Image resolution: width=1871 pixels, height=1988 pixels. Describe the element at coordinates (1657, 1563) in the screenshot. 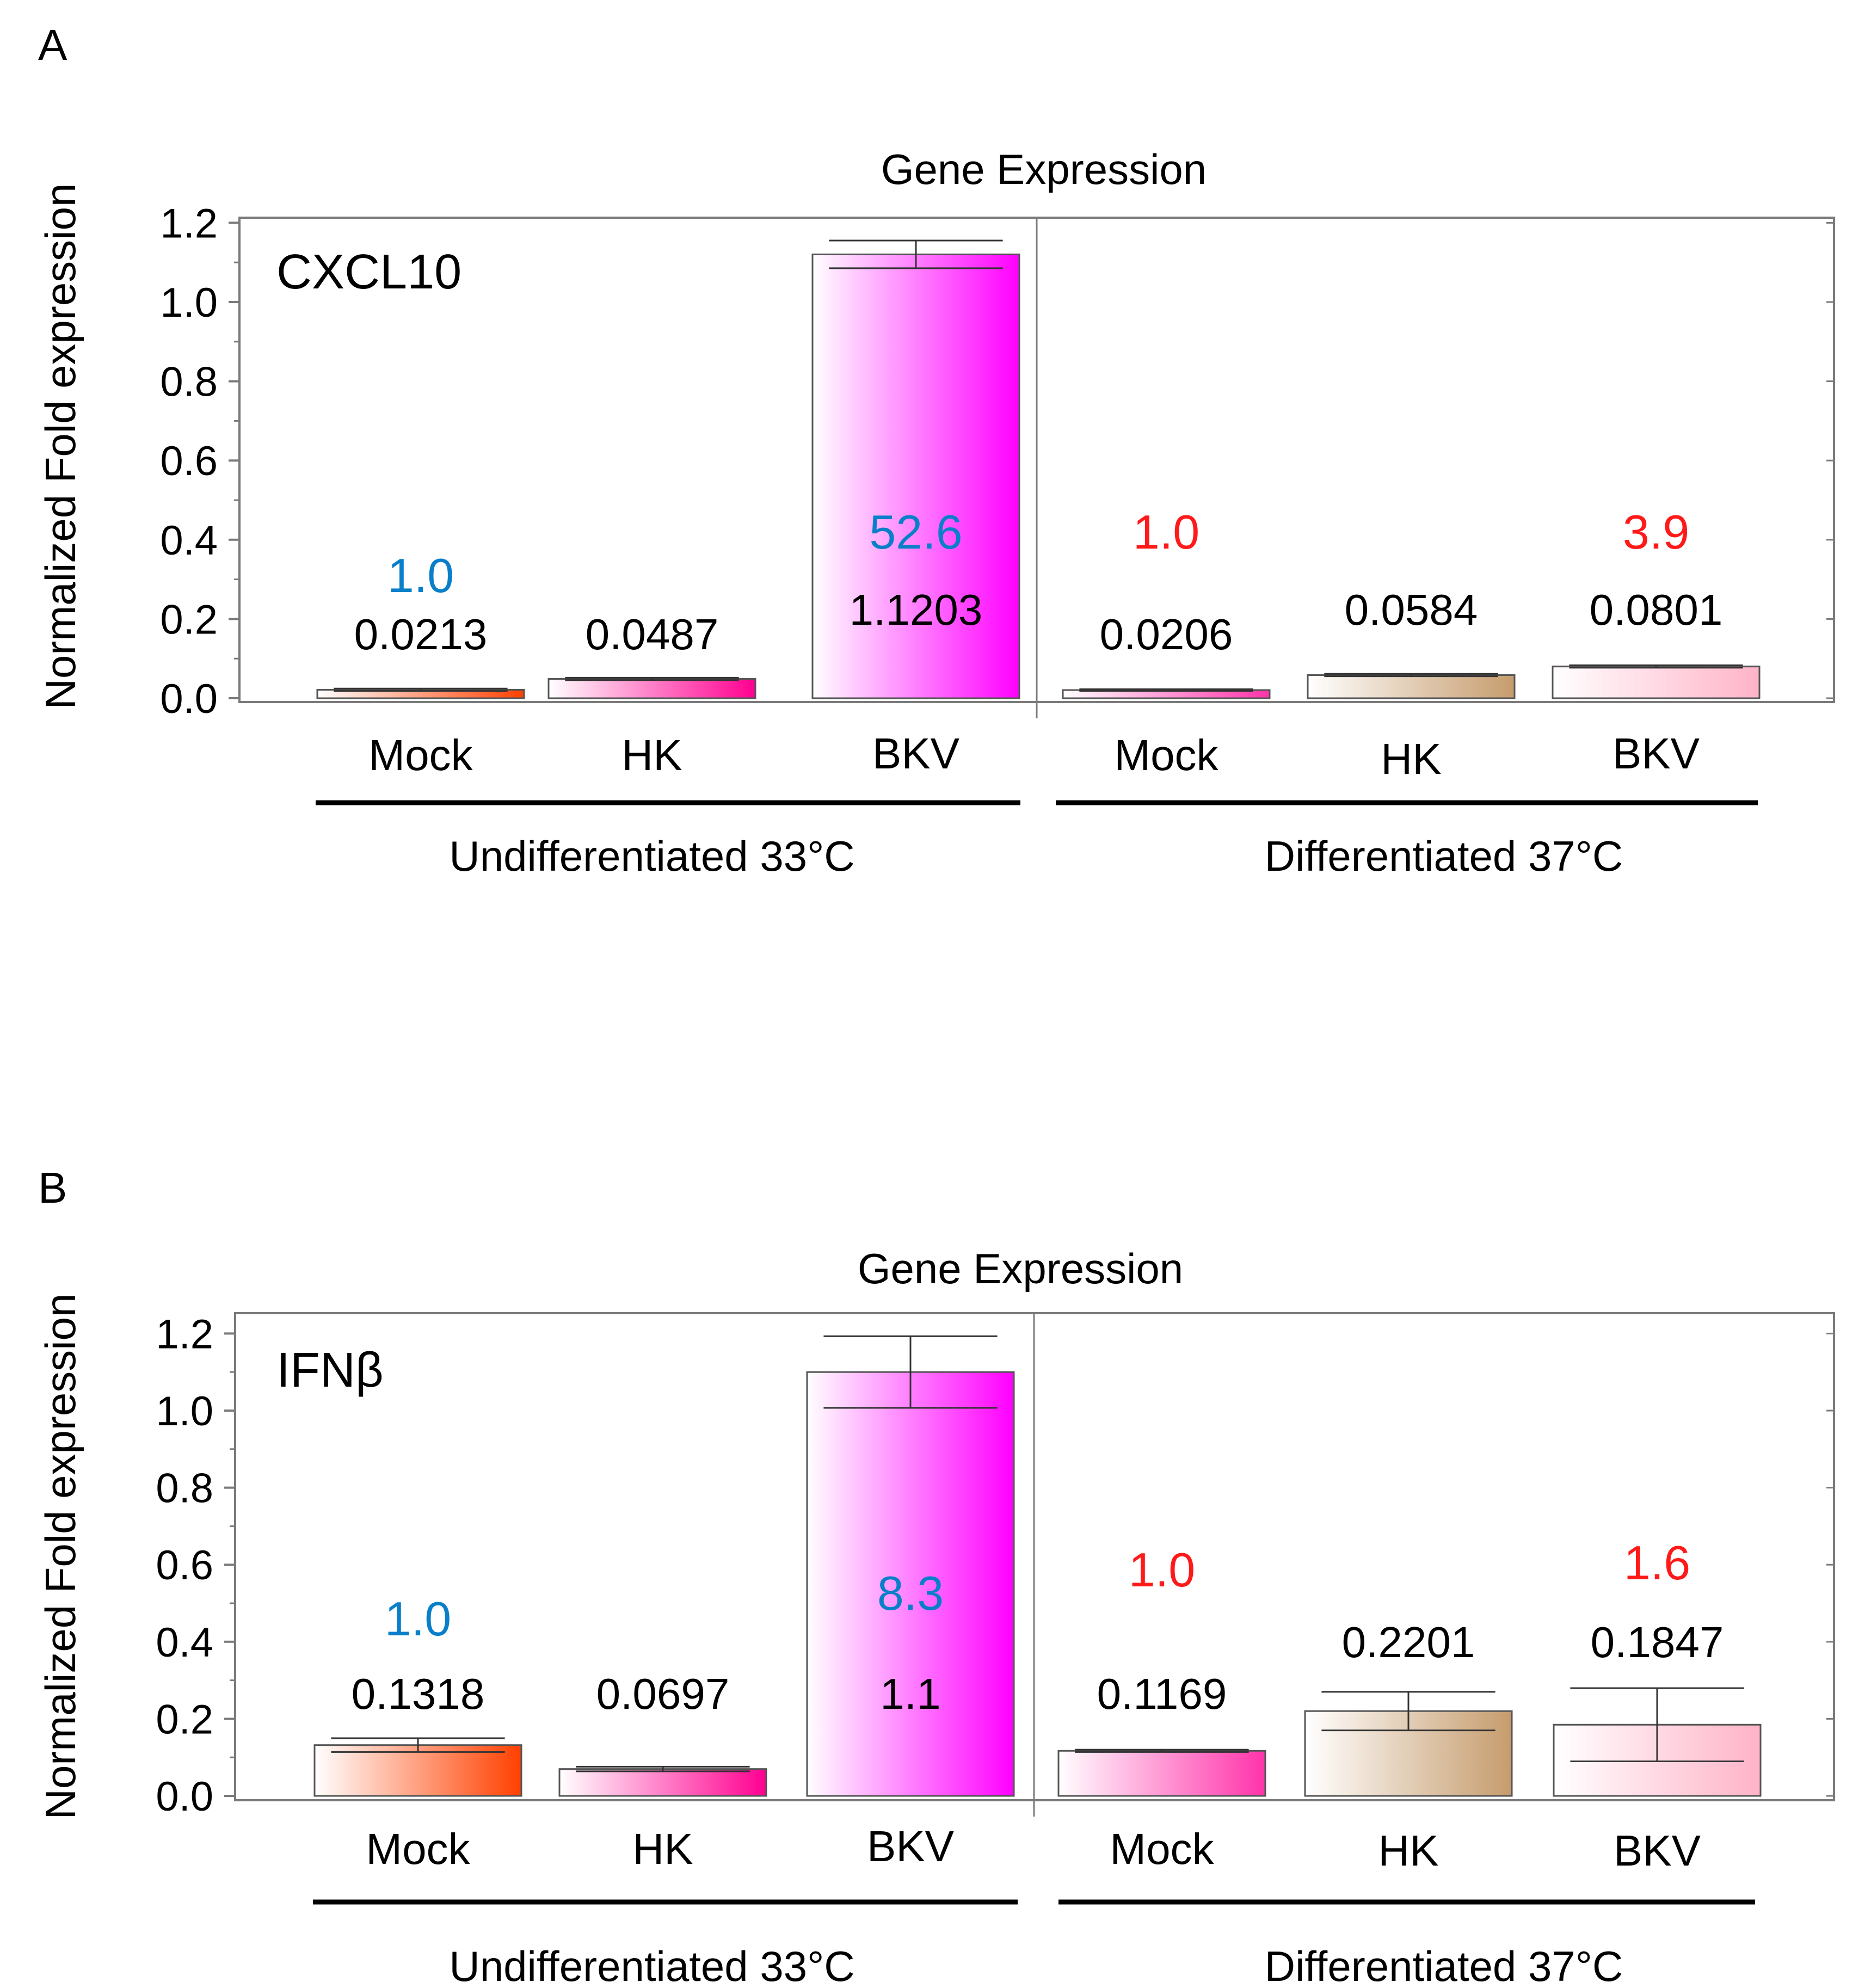

I see `fold-change-label: 1.6` at that location.